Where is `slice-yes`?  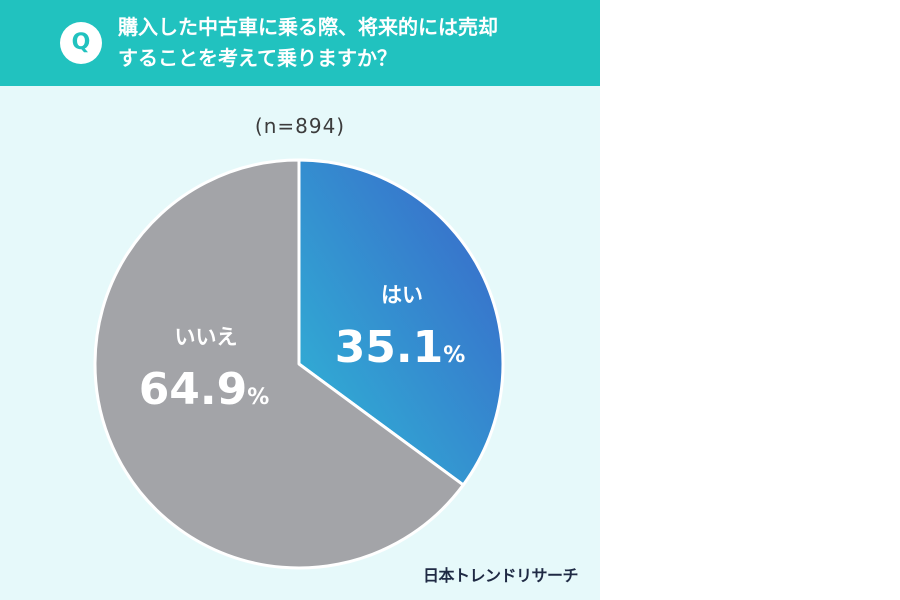
slice-yes is located at coordinates (401, 322).